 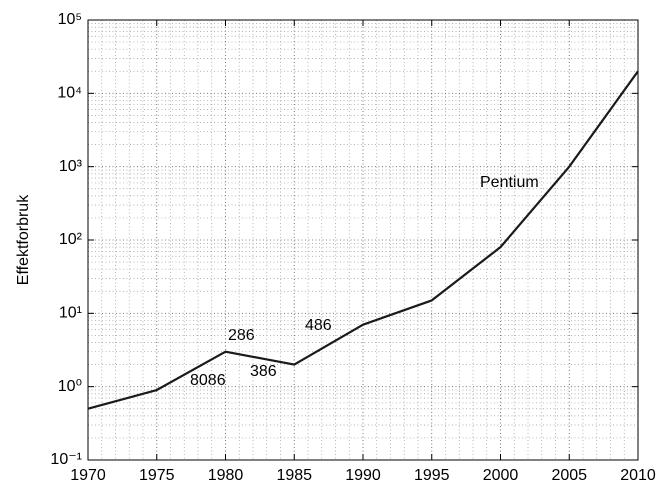 What do you see at coordinates (263, 371) in the screenshot?
I see `annotation: 386` at bounding box center [263, 371].